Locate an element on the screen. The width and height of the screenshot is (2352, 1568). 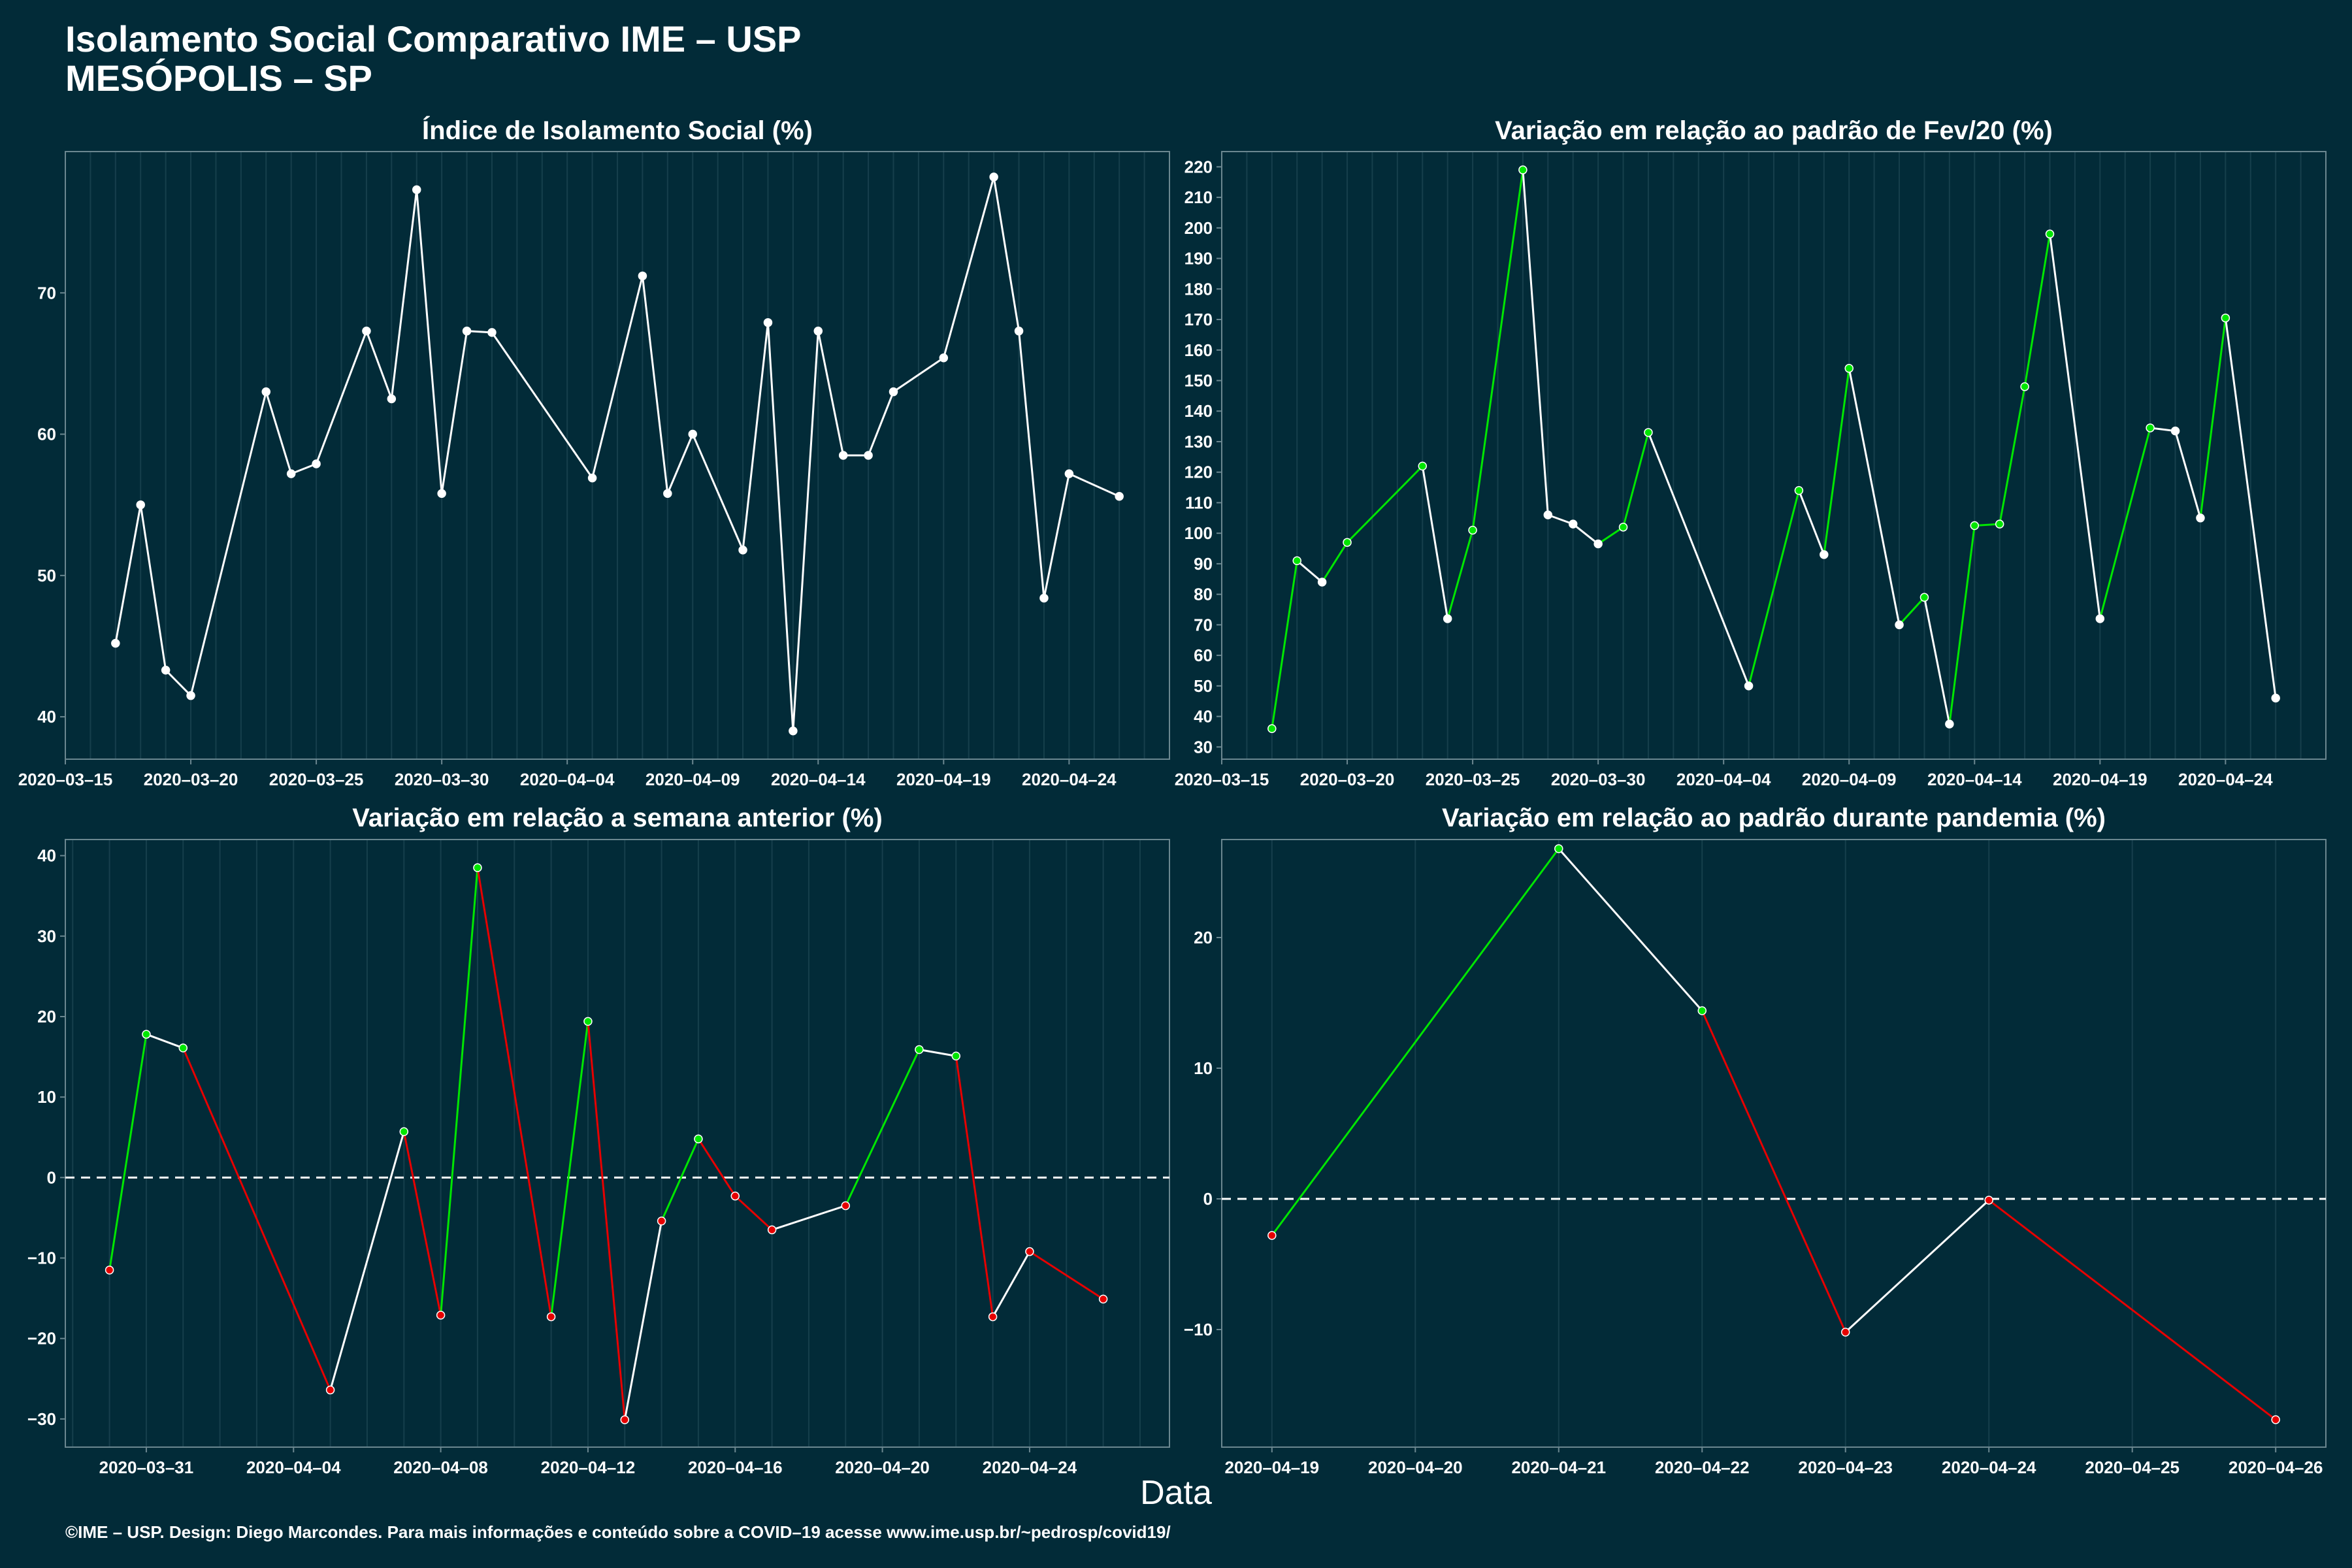
y-tick-label: 90 is located at coordinates (1203, 564).